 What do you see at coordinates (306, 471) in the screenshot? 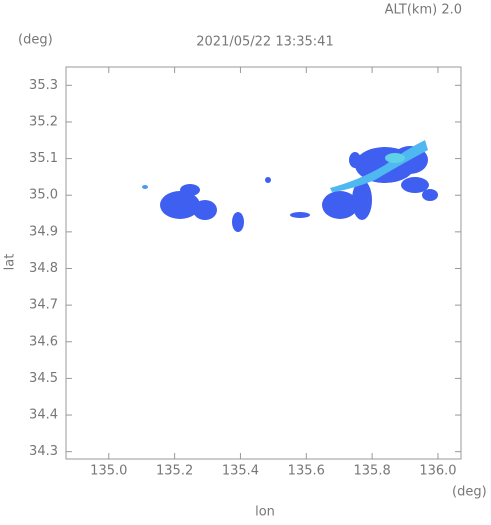
I see `x-tick-label: 135.6` at bounding box center [306, 471].